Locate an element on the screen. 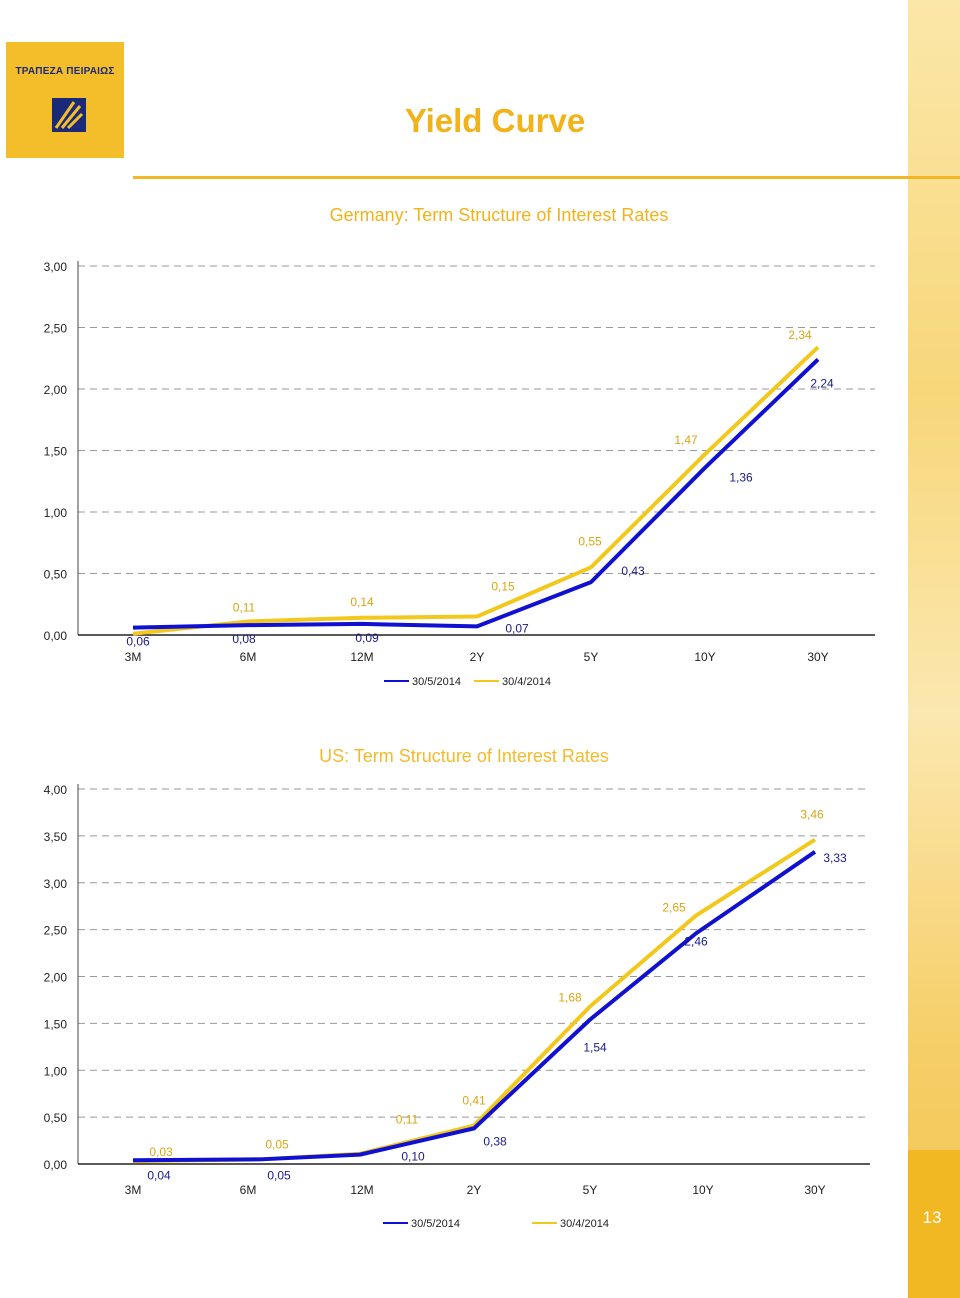 This screenshot has height=1298, width=960. data-label: 0,03 is located at coordinates (161, 1152).